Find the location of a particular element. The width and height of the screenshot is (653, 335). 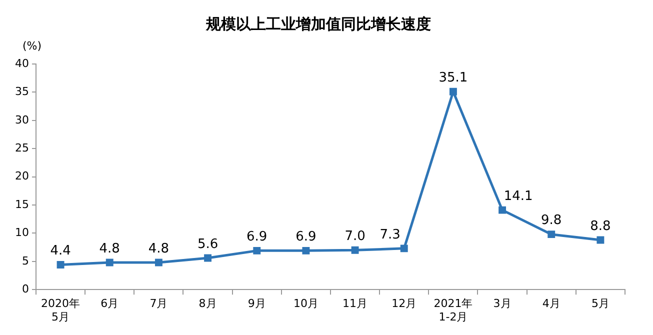

data-label: 14.1 is located at coordinates (518, 196).